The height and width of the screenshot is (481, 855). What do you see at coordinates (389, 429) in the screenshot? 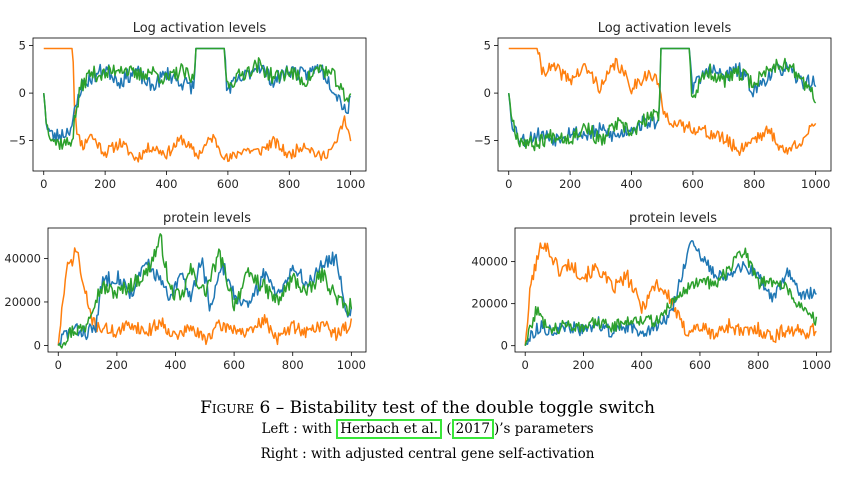
I see `citation-link-author: Herbach et al.` at bounding box center [389, 429].